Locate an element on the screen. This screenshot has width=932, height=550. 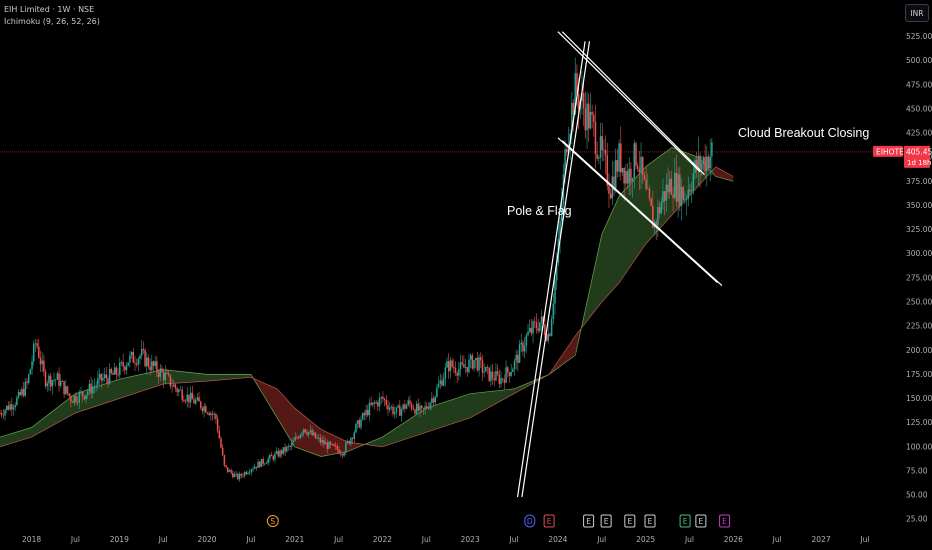
time-tick-label: 2021 is located at coordinates (294, 539).